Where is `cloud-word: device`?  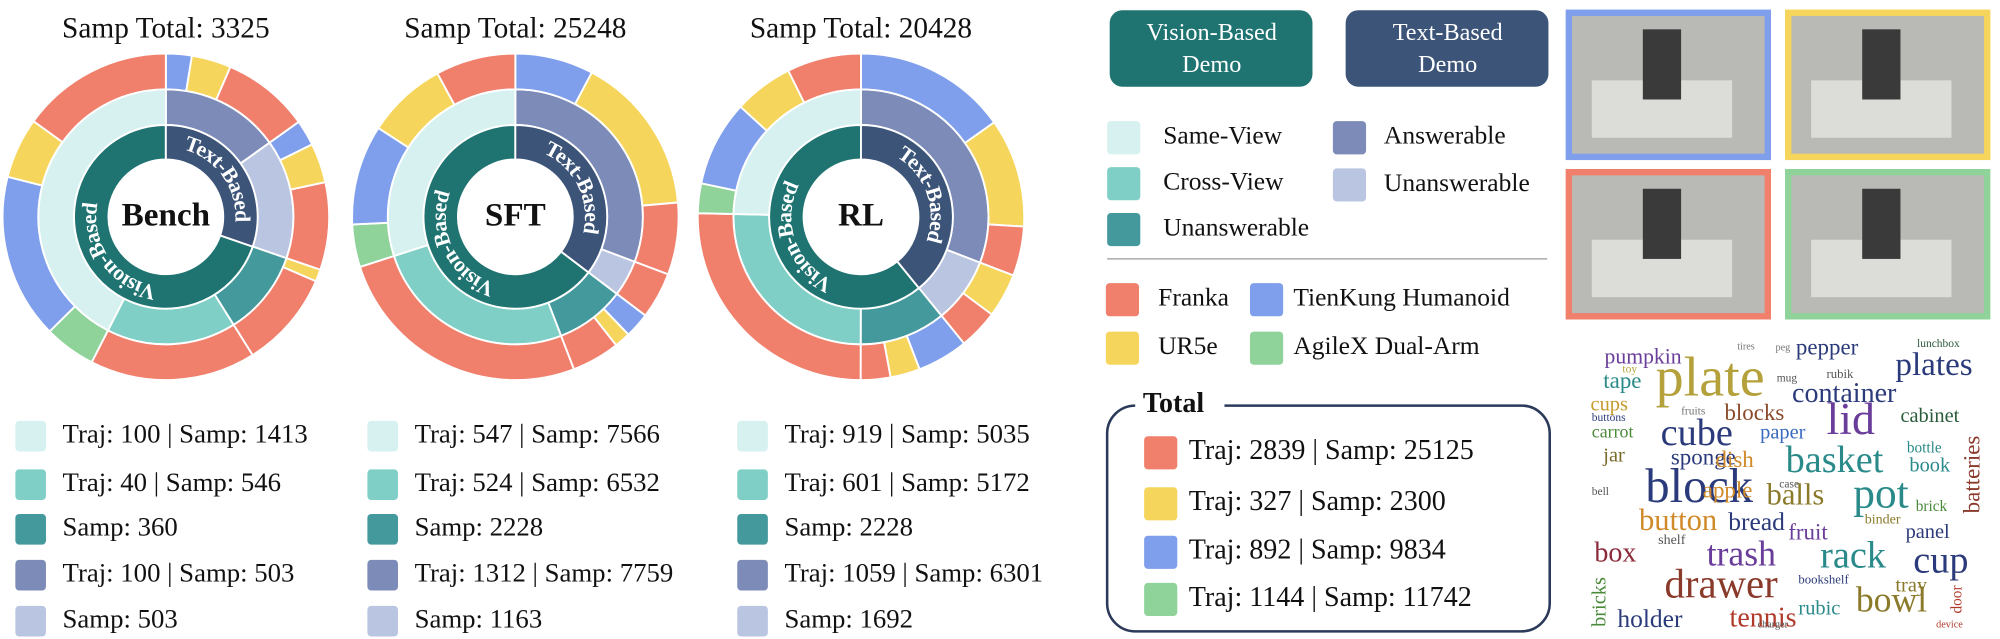 cloud-word: device is located at coordinates (1949, 624).